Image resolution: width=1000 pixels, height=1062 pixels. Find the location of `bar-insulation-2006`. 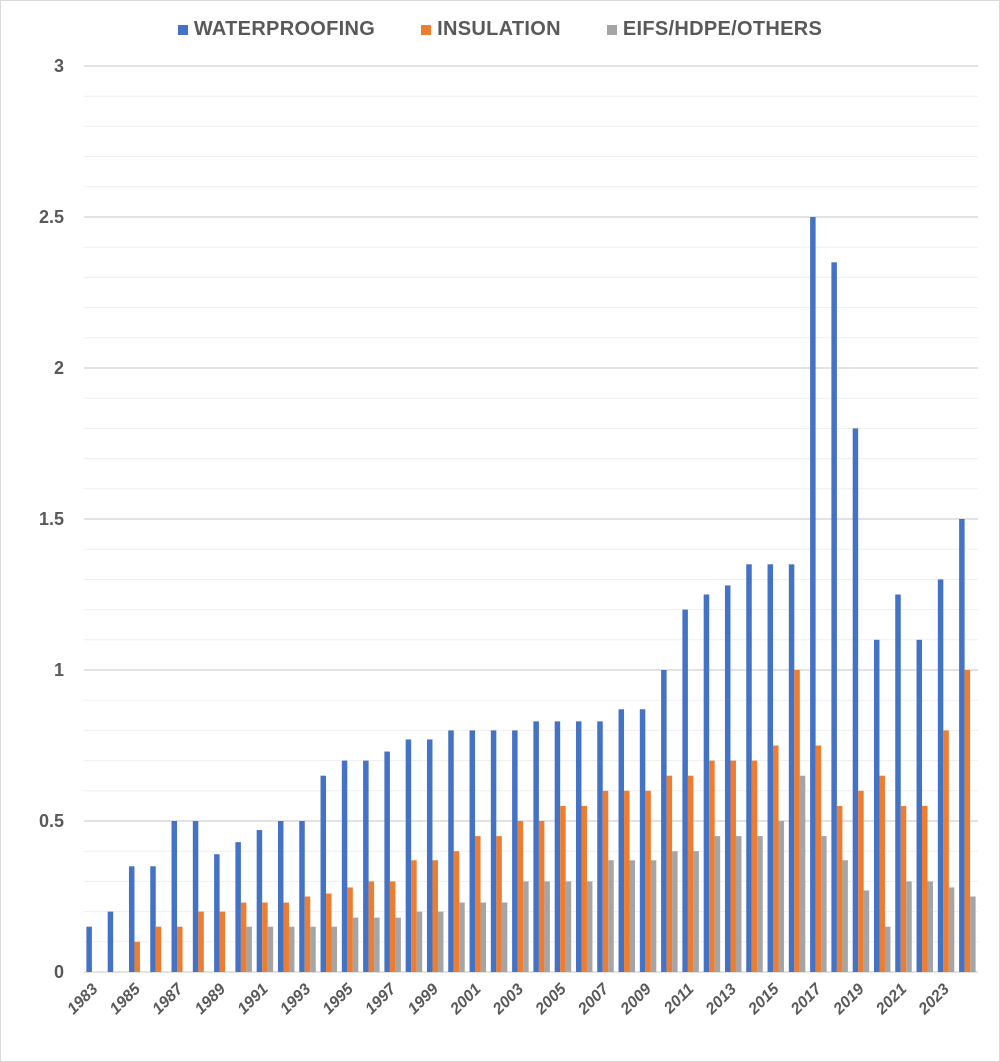

bar-insulation-2006 is located at coordinates (584, 888).